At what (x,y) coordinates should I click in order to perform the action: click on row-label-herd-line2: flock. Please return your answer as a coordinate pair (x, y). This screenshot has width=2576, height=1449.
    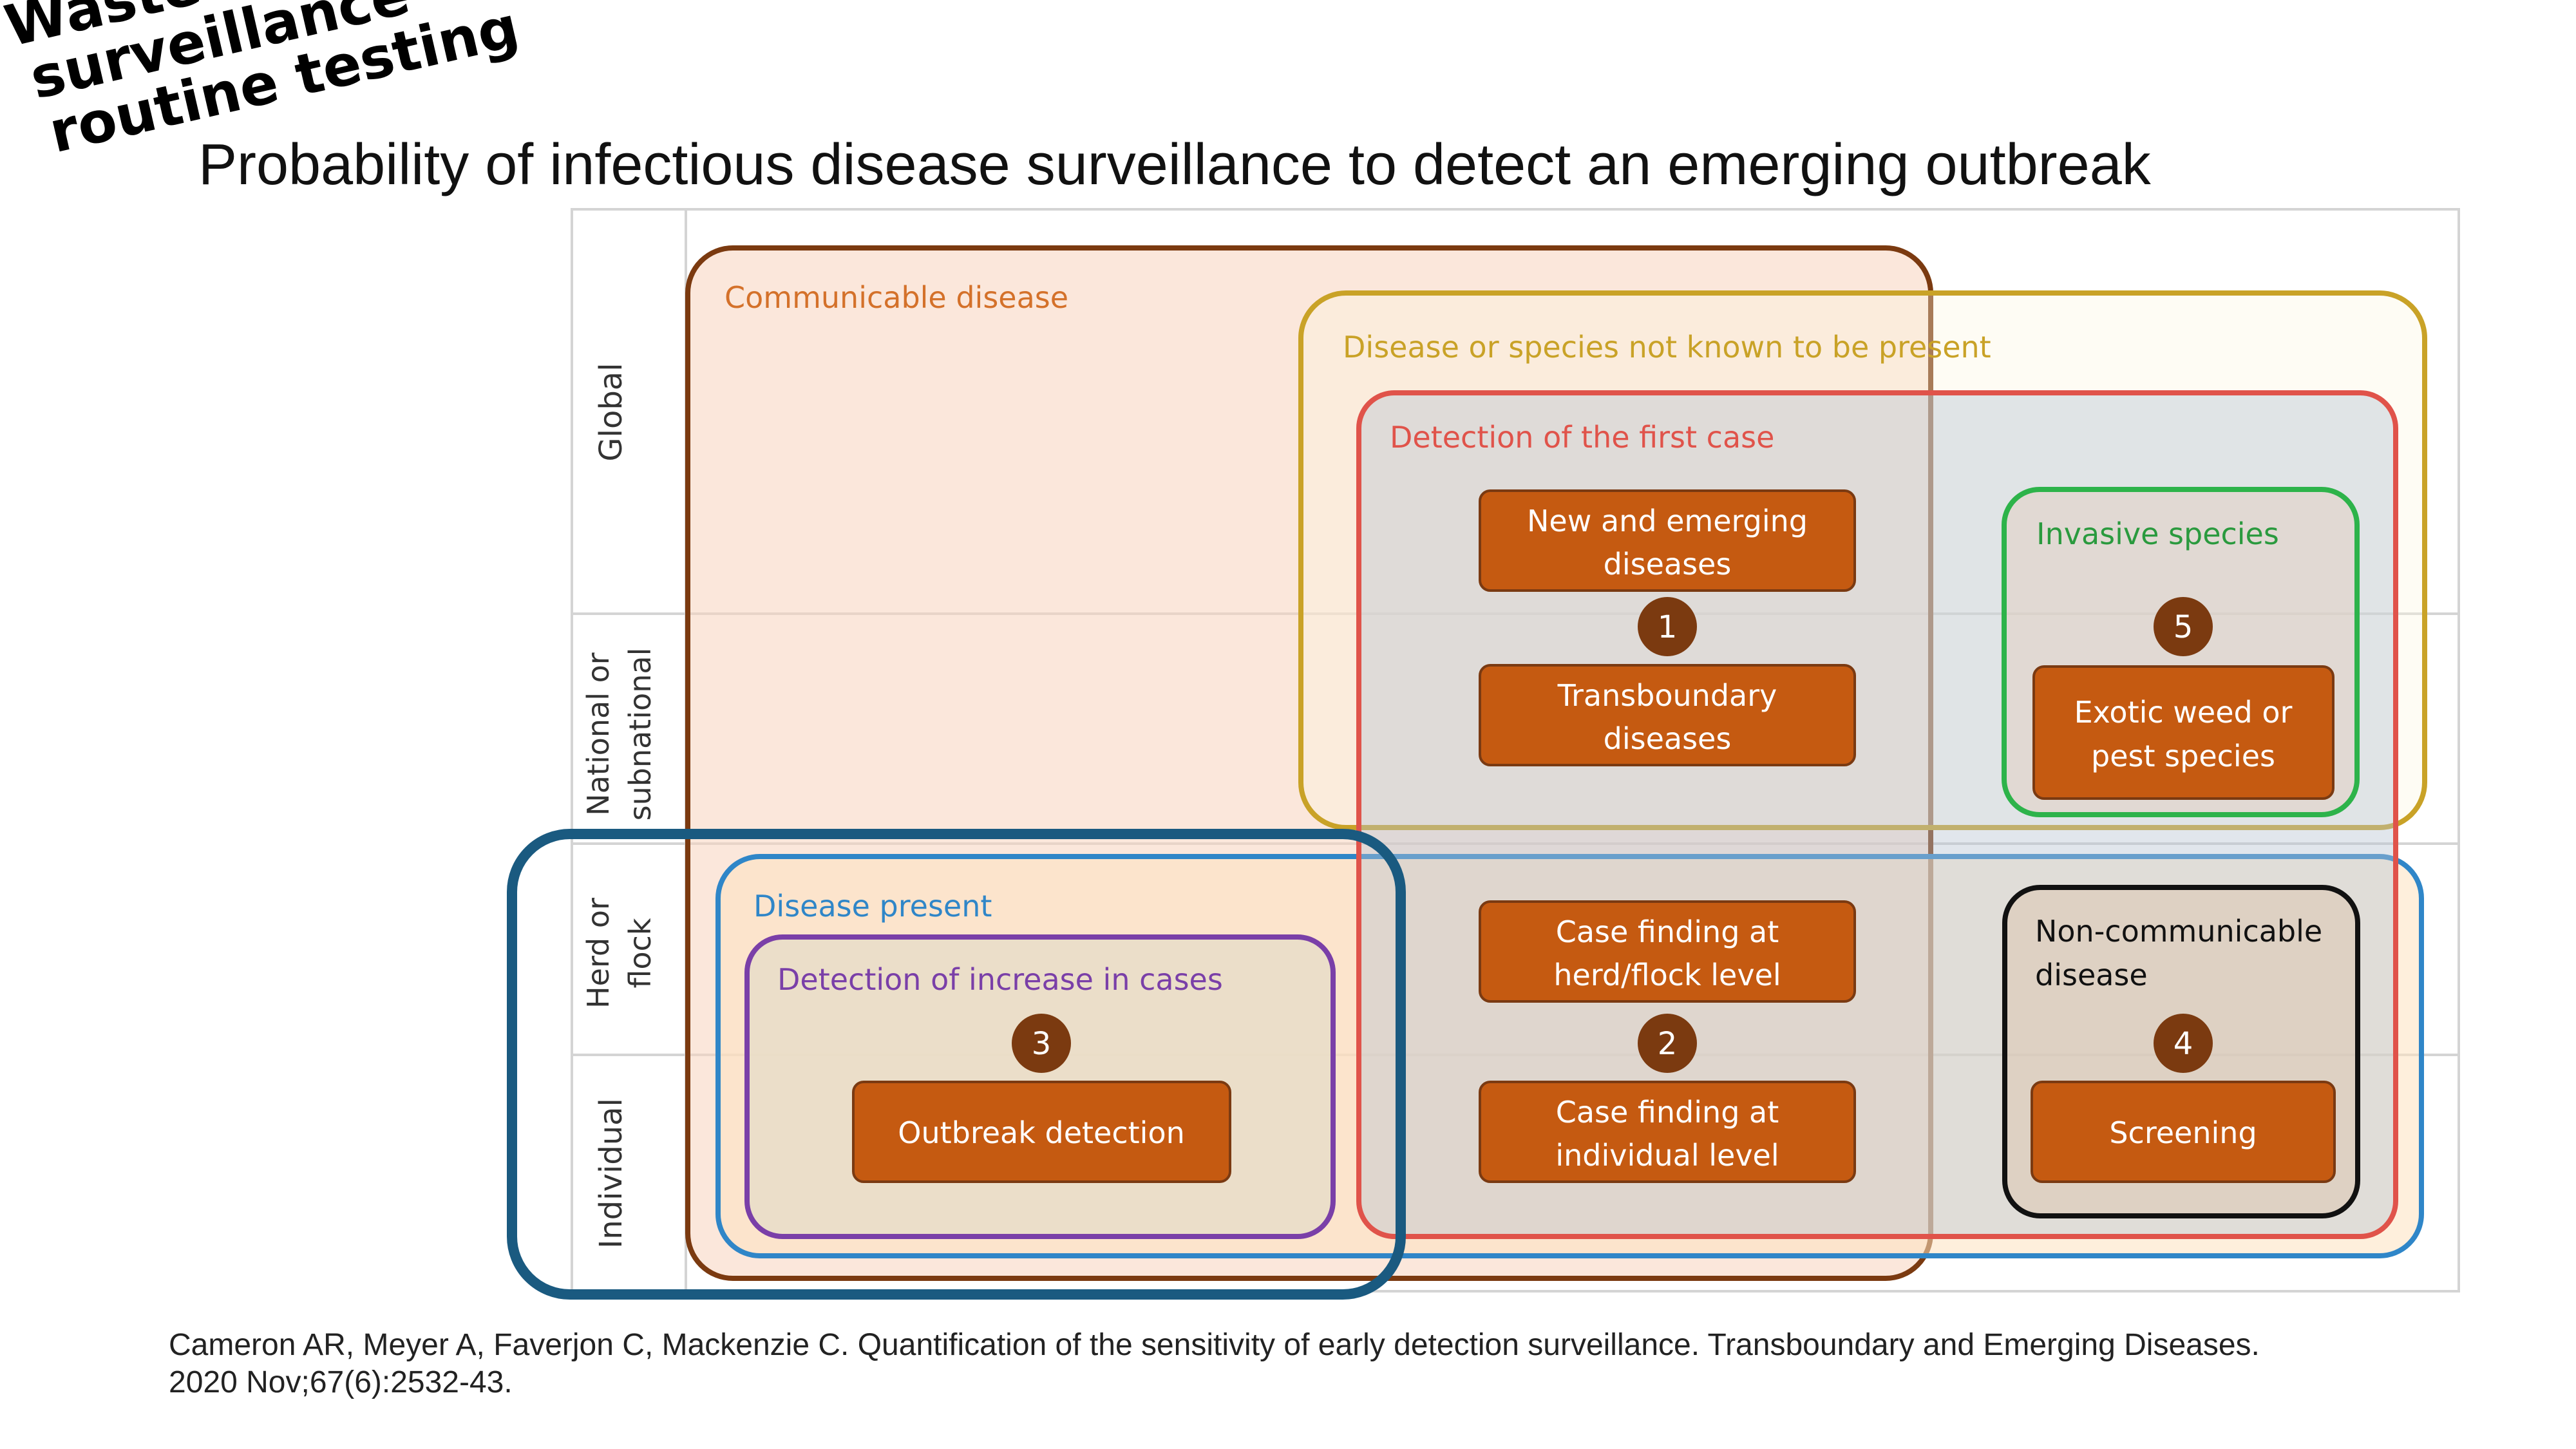
    Looking at the image, I should click on (640, 953).